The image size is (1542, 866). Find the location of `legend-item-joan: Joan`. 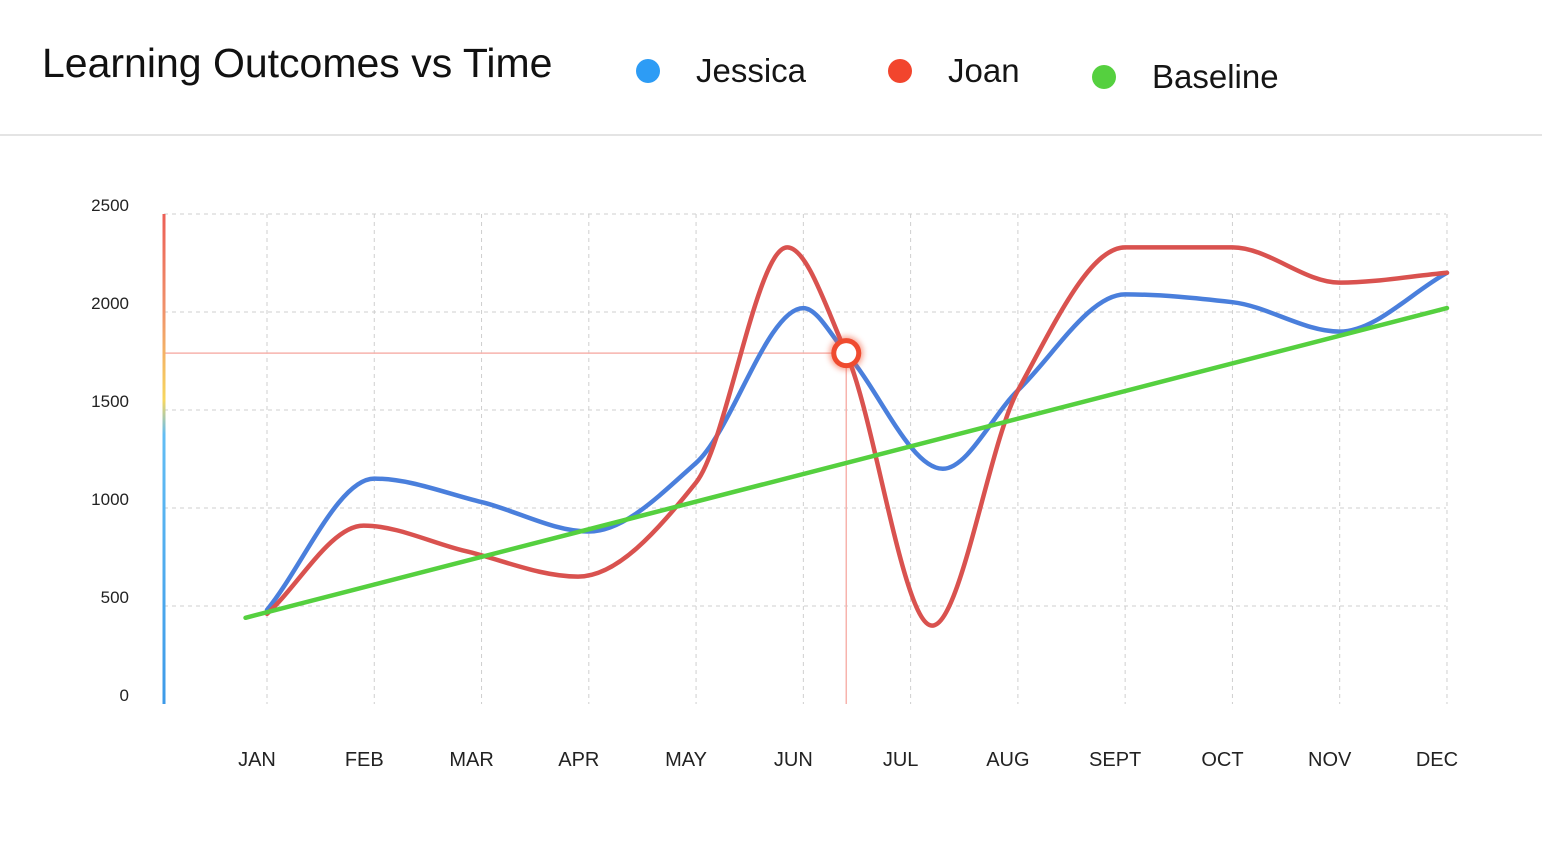

legend-item-joan: Joan is located at coordinates (954, 71).